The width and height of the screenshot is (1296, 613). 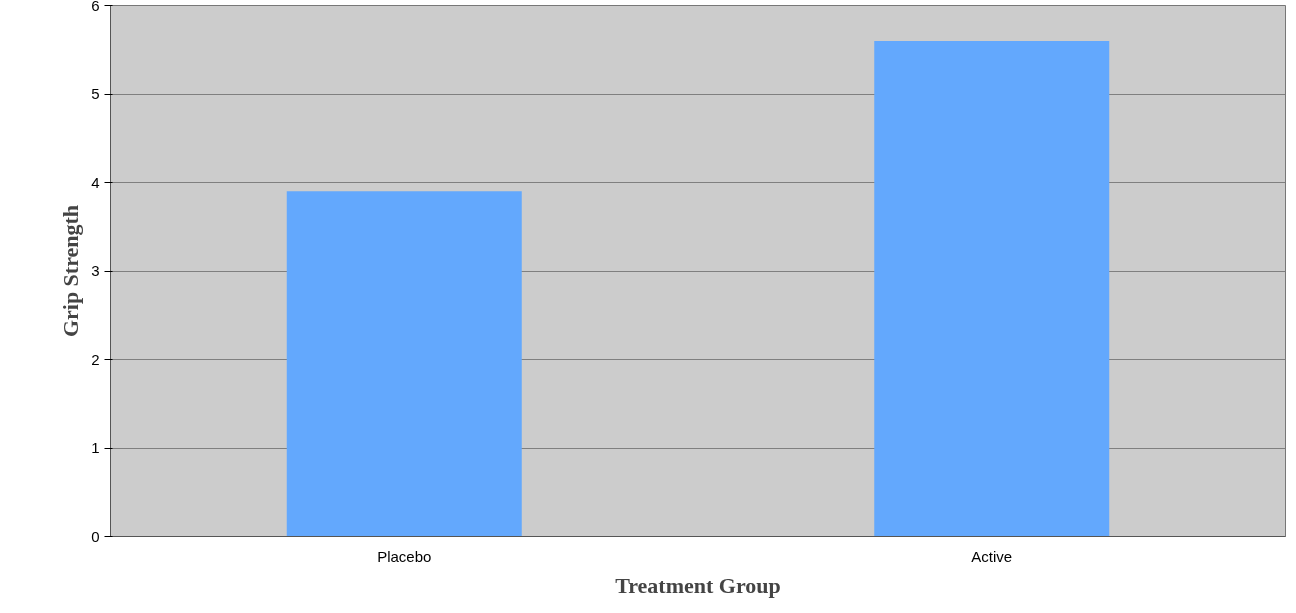 What do you see at coordinates (71, 271) in the screenshot?
I see `y-axis-title: Grip Strength` at bounding box center [71, 271].